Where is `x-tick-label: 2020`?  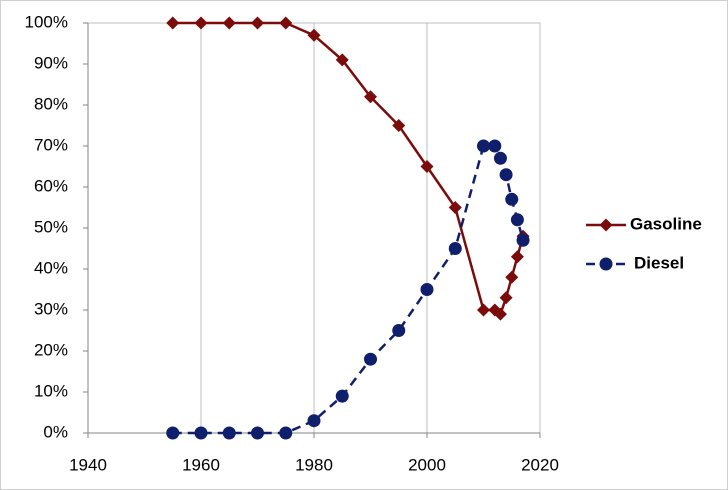 x-tick-label: 2020 is located at coordinates (540, 464).